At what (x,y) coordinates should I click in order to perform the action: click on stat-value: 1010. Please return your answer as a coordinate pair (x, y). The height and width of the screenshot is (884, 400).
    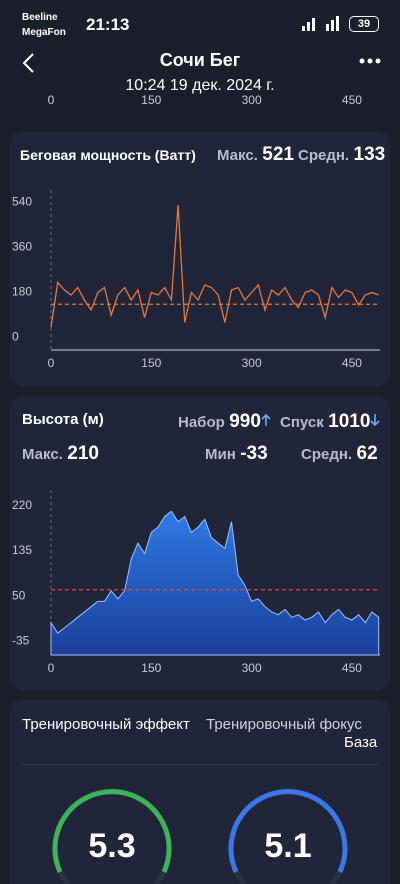
    Looking at the image, I should click on (349, 421).